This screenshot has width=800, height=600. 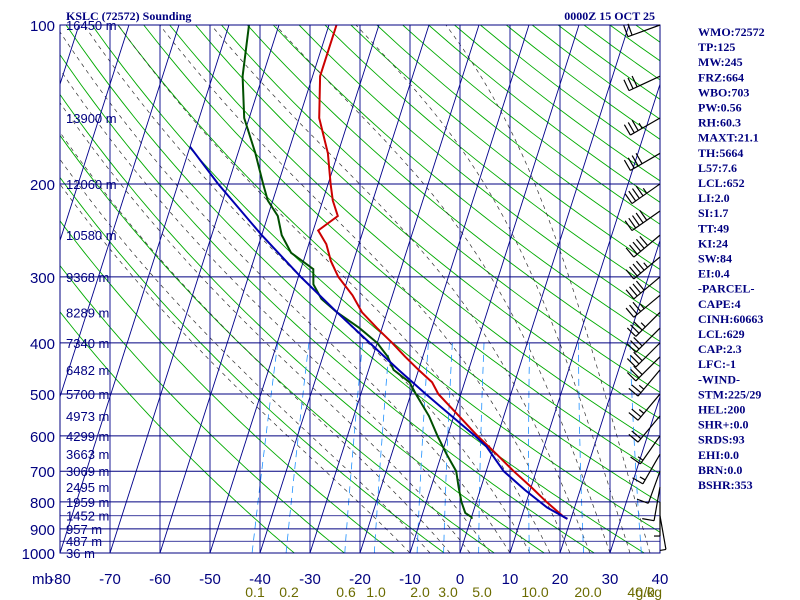 What do you see at coordinates (87, 394) in the screenshot?
I see `height-label: 5700 m` at bounding box center [87, 394].